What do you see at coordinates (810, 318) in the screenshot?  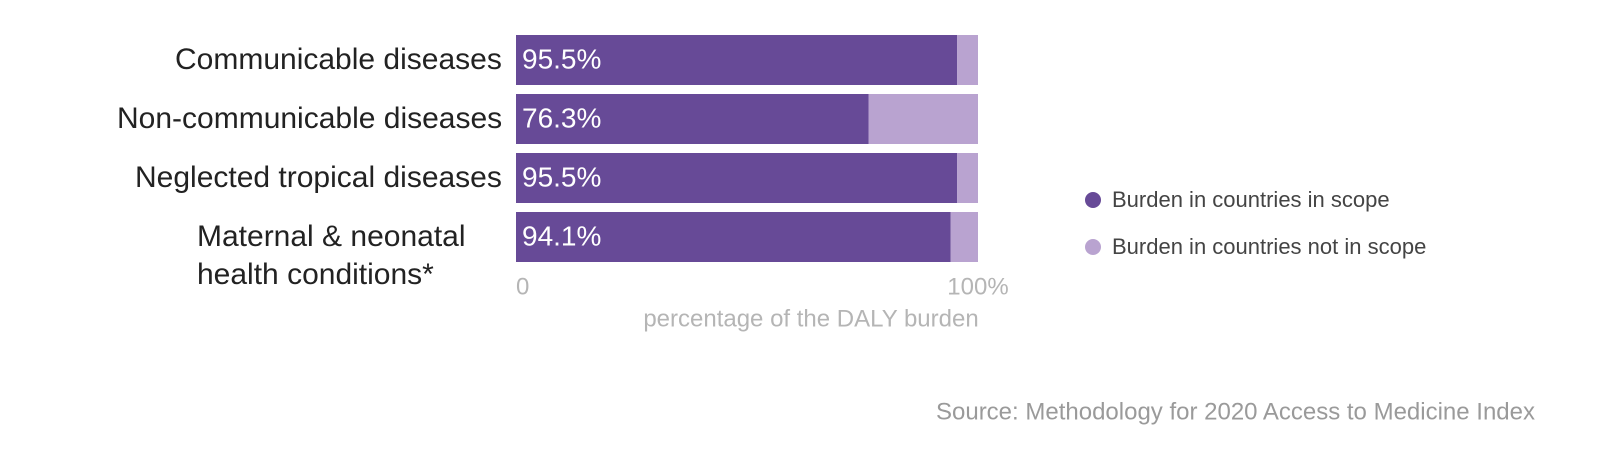 I see `x-axis-label: percentage of the DALY burden` at bounding box center [810, 318].